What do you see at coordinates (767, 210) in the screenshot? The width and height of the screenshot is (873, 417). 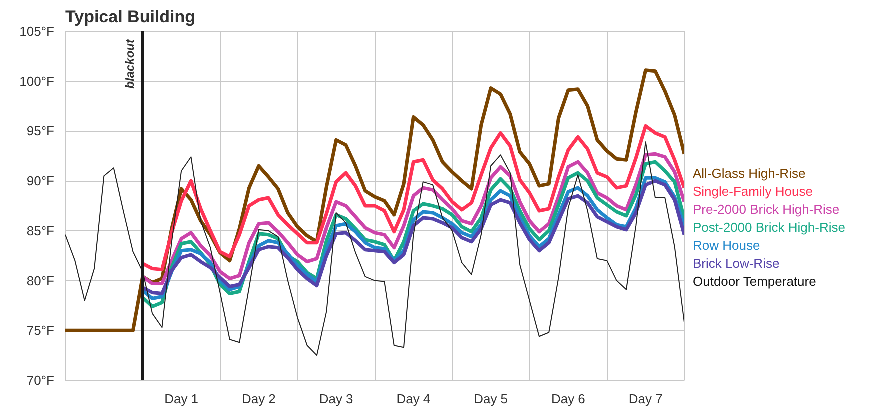 I see `series-label: Pre-2000 Brick High-Rise` at bounding box center [767, 210].